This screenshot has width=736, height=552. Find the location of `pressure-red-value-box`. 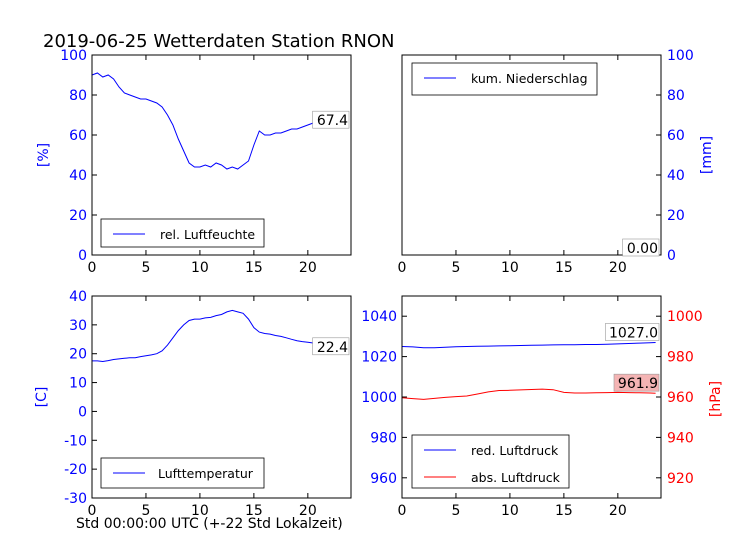

pressure-red-value-box is located at coordinates (632, 332).